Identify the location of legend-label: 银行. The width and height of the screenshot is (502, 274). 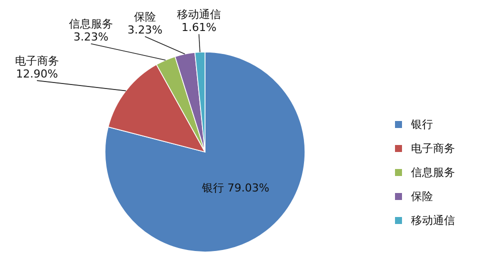
(421, 124).